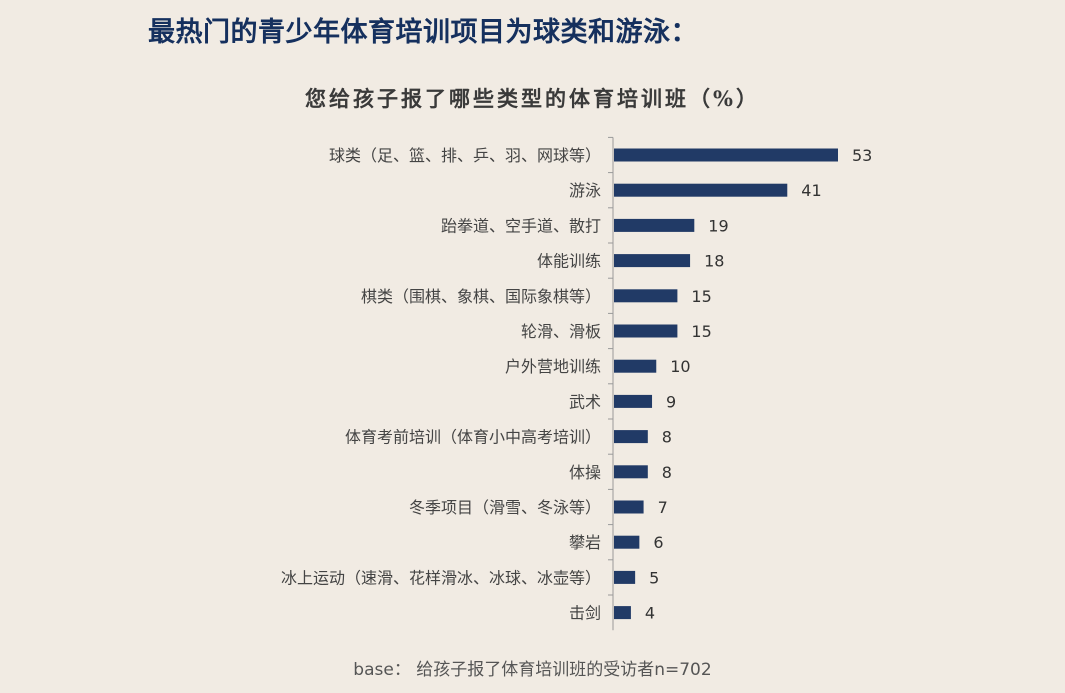 The width and height of the screenshot is (1065, 693). I want to click on category-label: 冰上运动（速滑、花样滑冰、冰球、冰壶等）, so click(441, 577).